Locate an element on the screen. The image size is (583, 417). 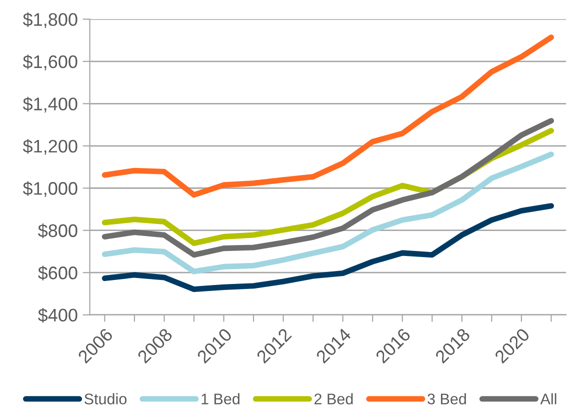
y-tick-label: $1,400 is located at coordinates (50, 104).